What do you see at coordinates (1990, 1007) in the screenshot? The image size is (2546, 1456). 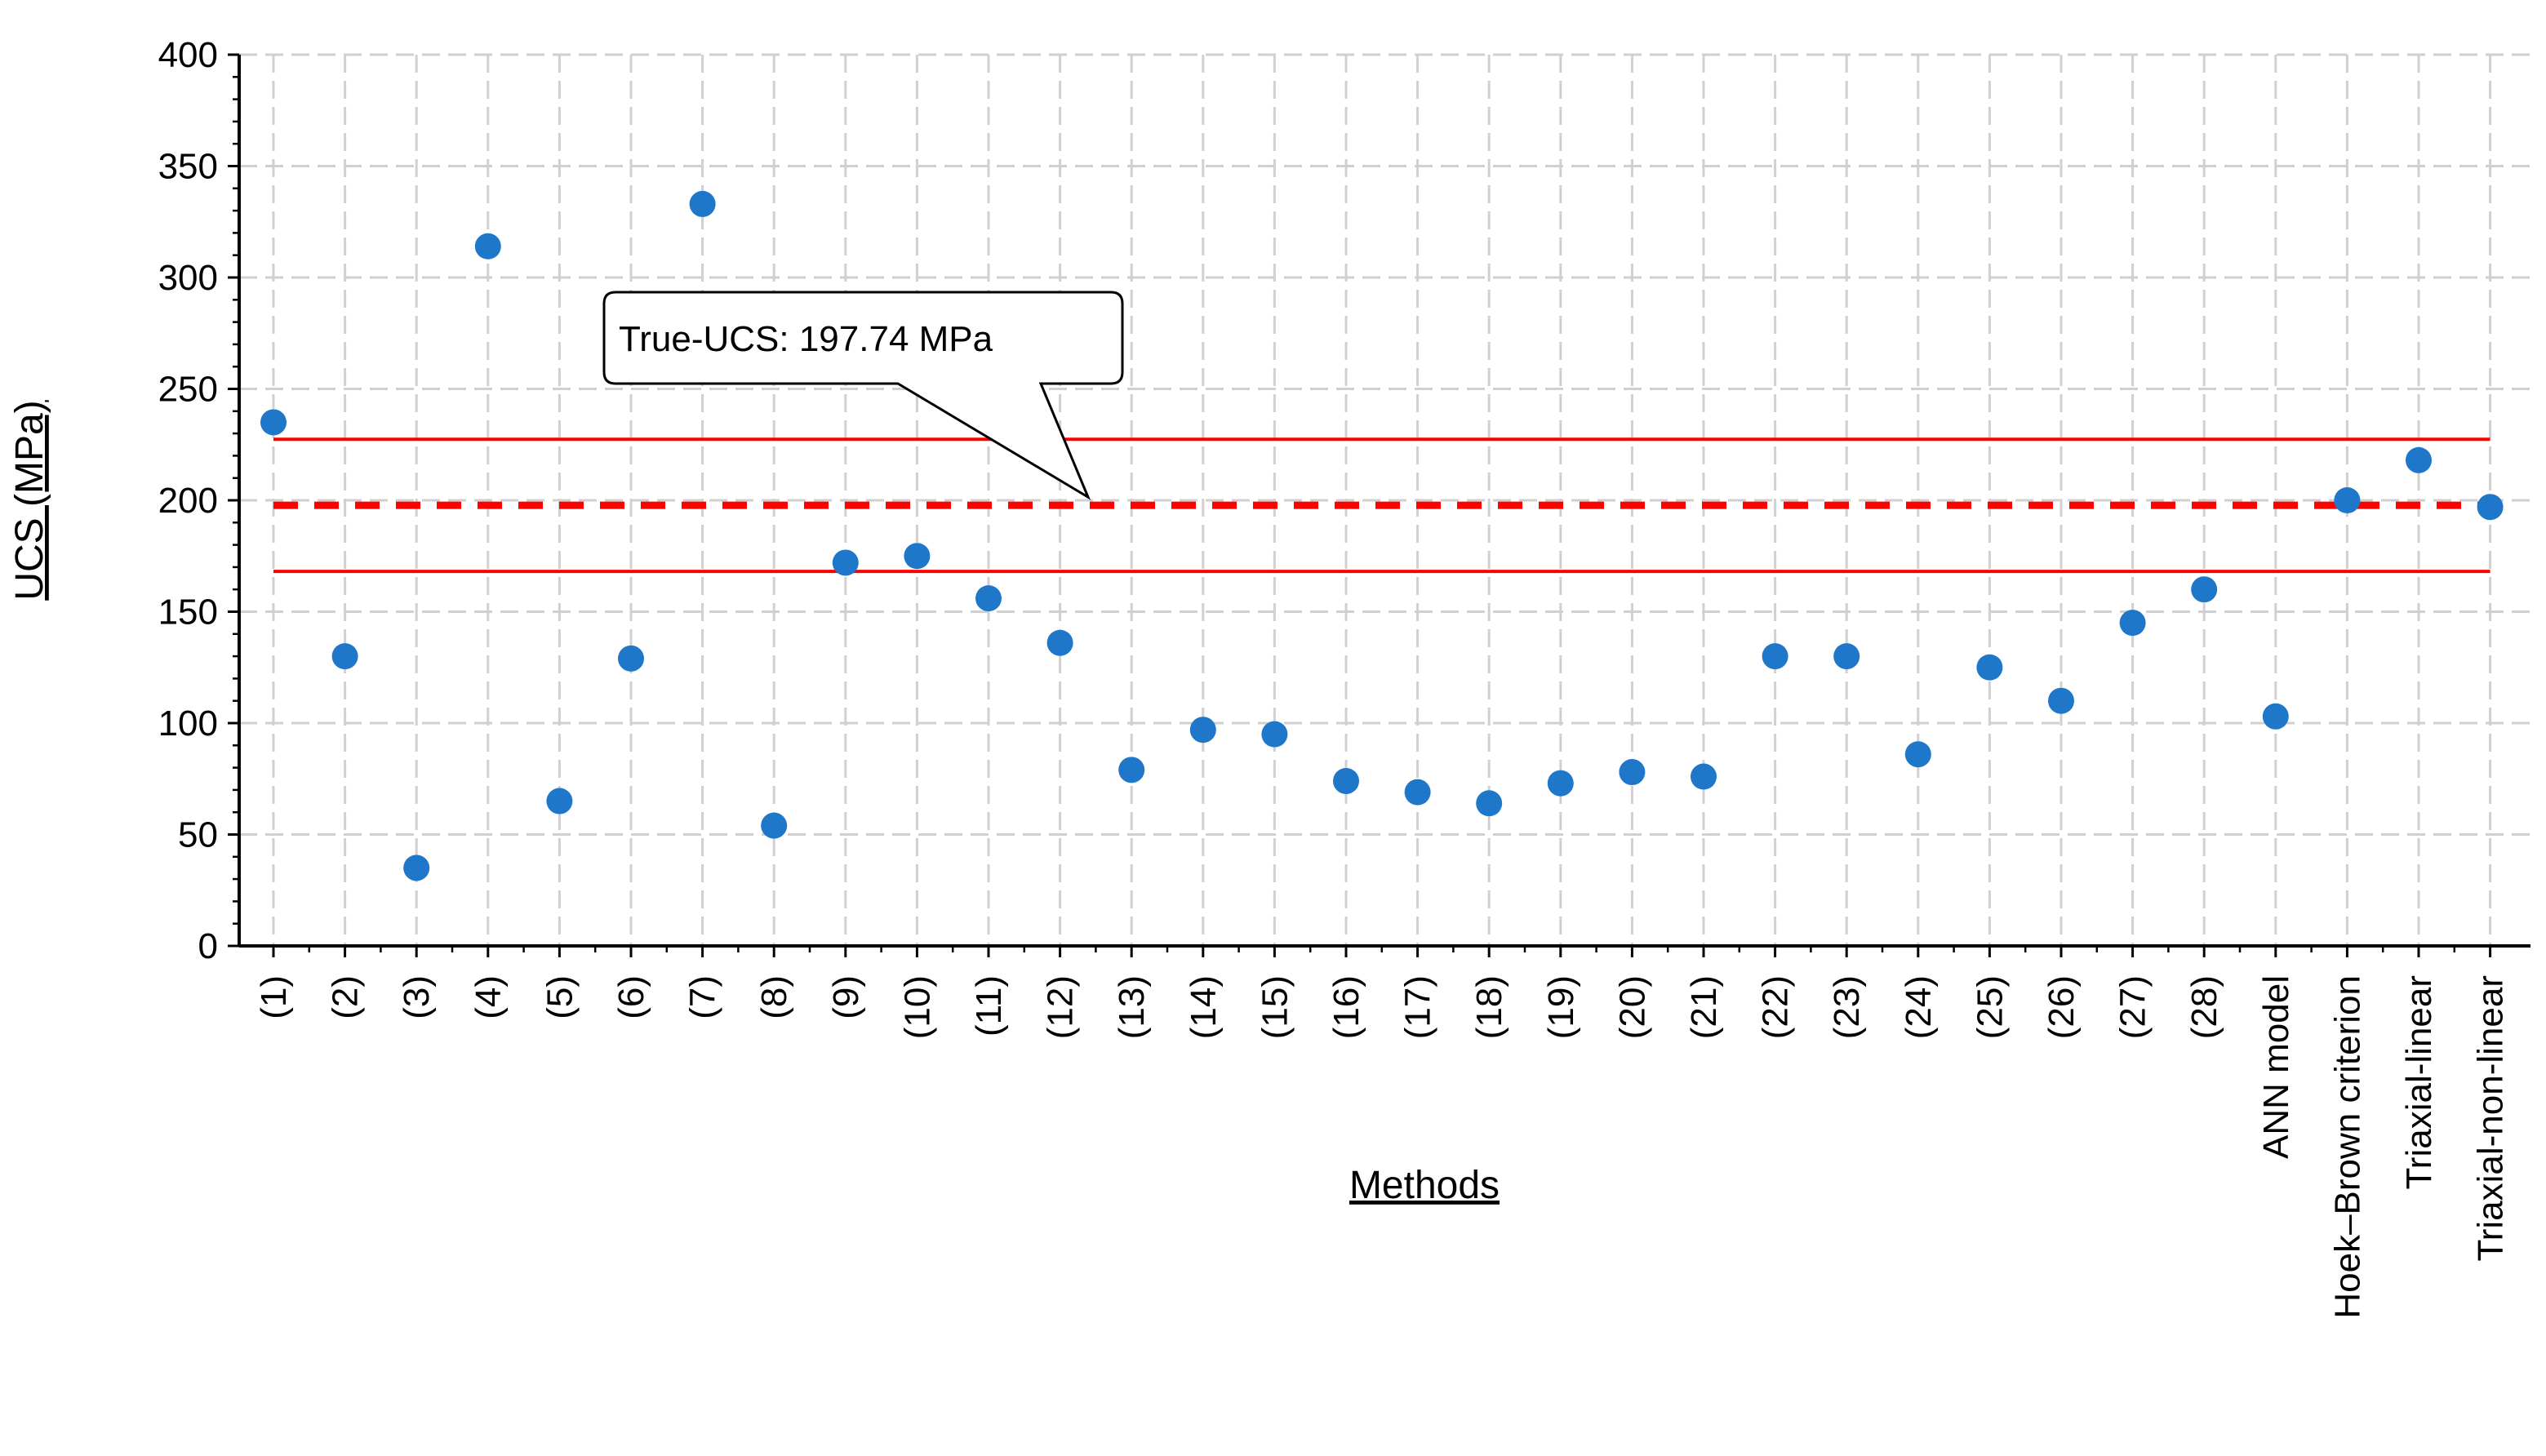 I see `x-category-label: (25)` at bounding box center [1990, 1007].